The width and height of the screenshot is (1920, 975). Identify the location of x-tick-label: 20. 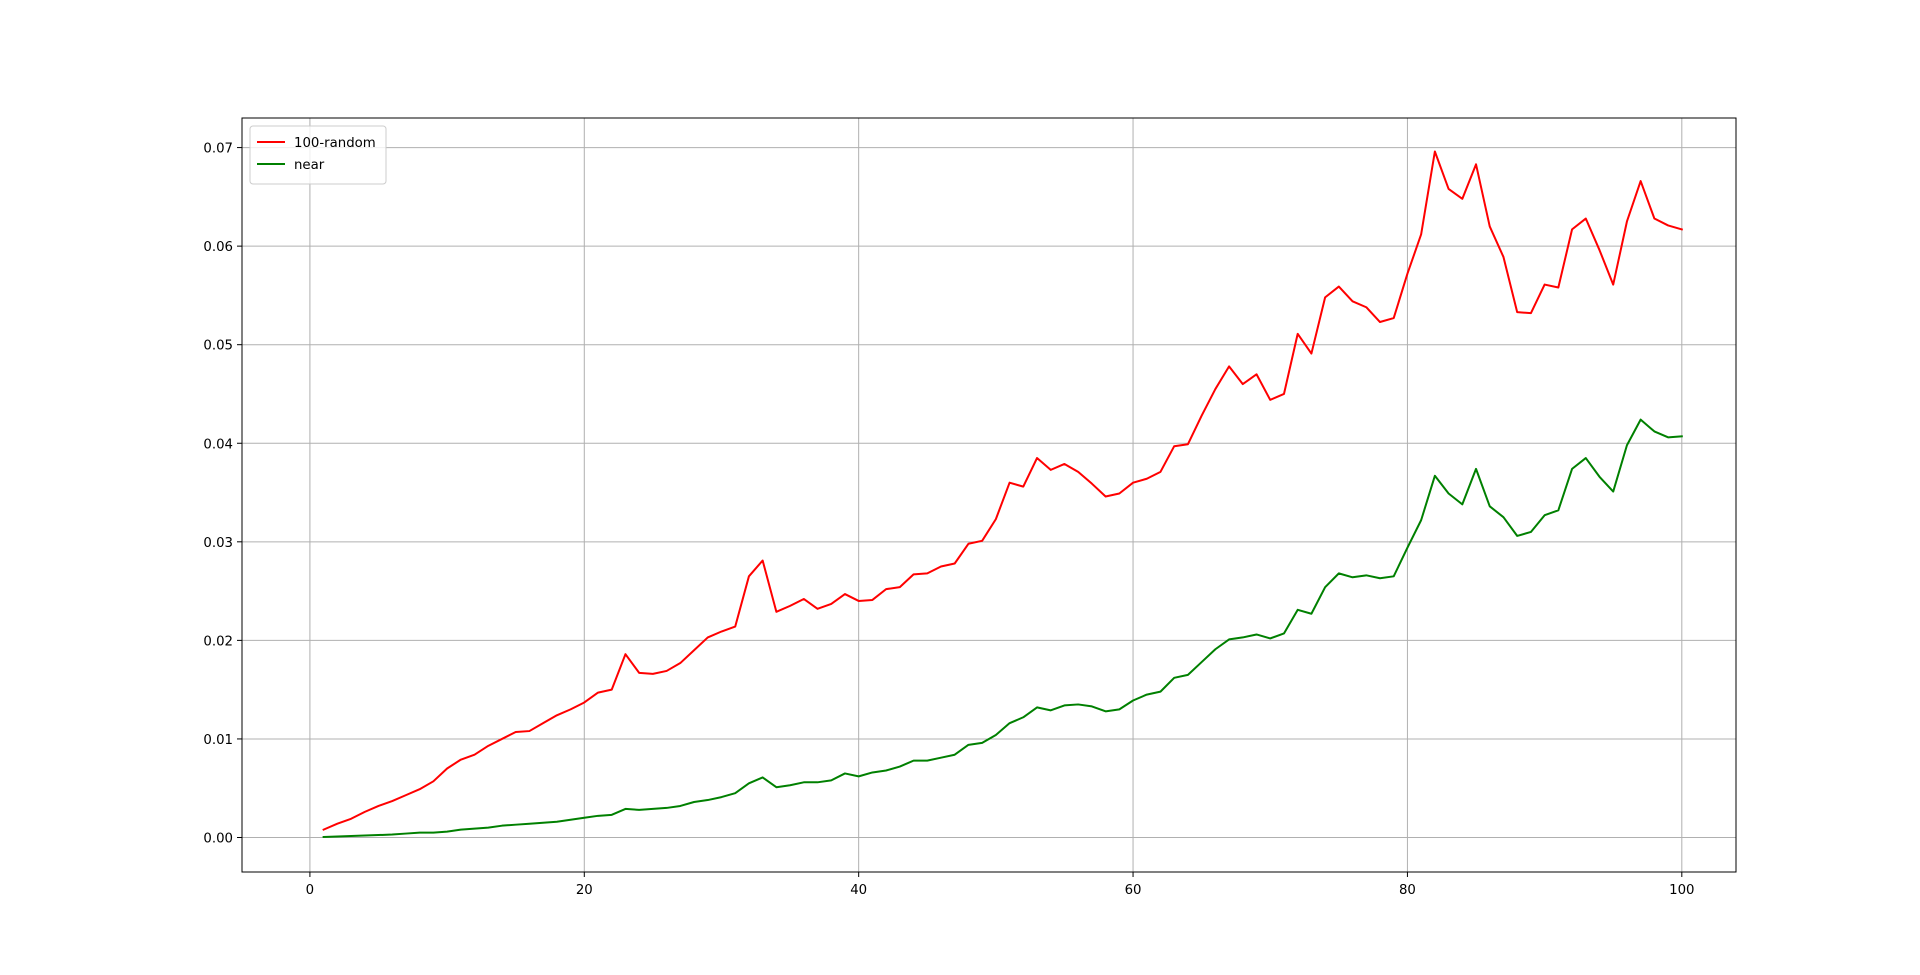
(584, 890).